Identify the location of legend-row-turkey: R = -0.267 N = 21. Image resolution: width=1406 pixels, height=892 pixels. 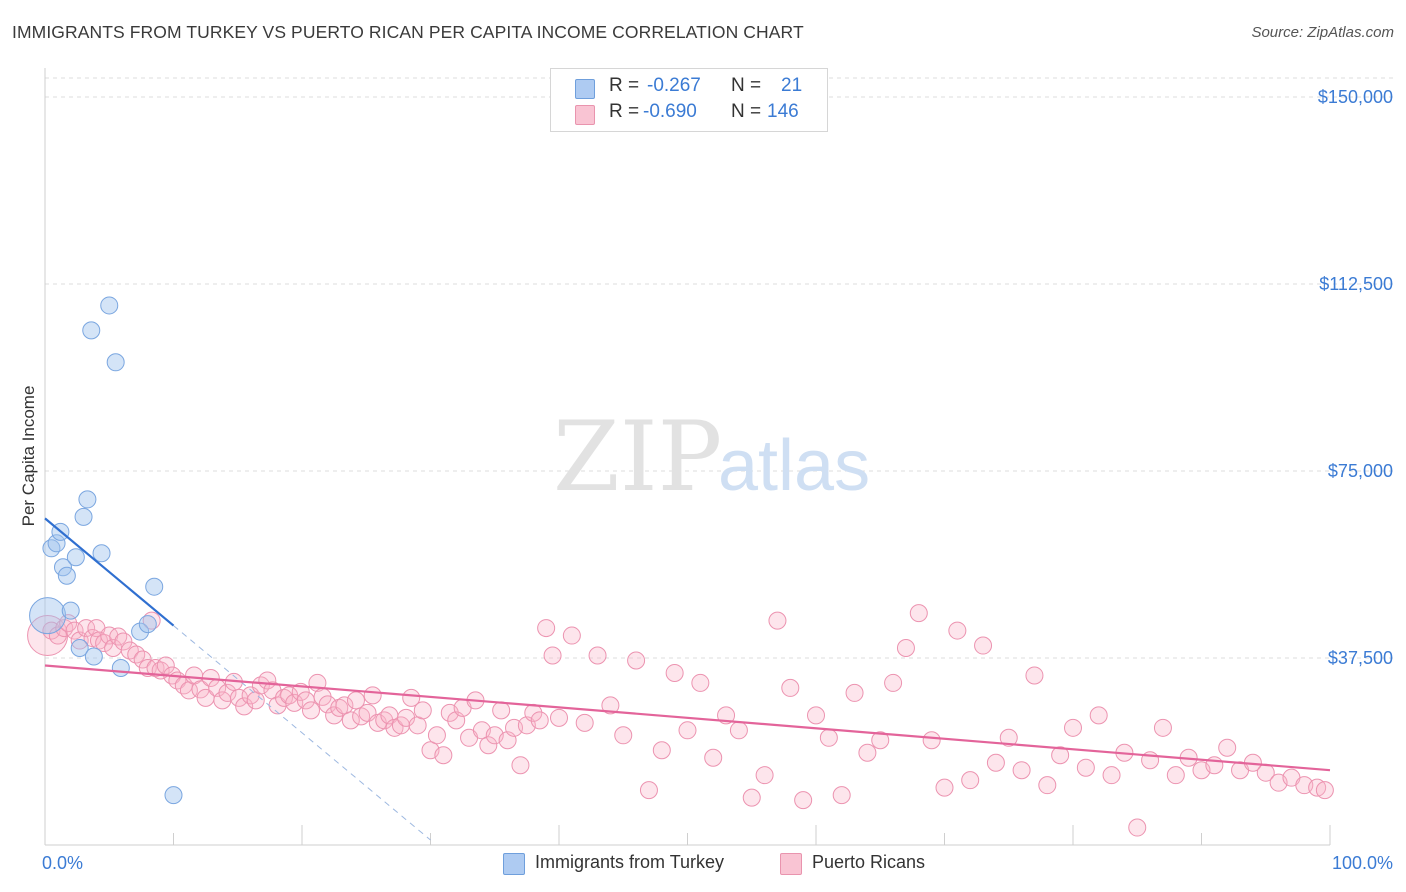
(689, 88).